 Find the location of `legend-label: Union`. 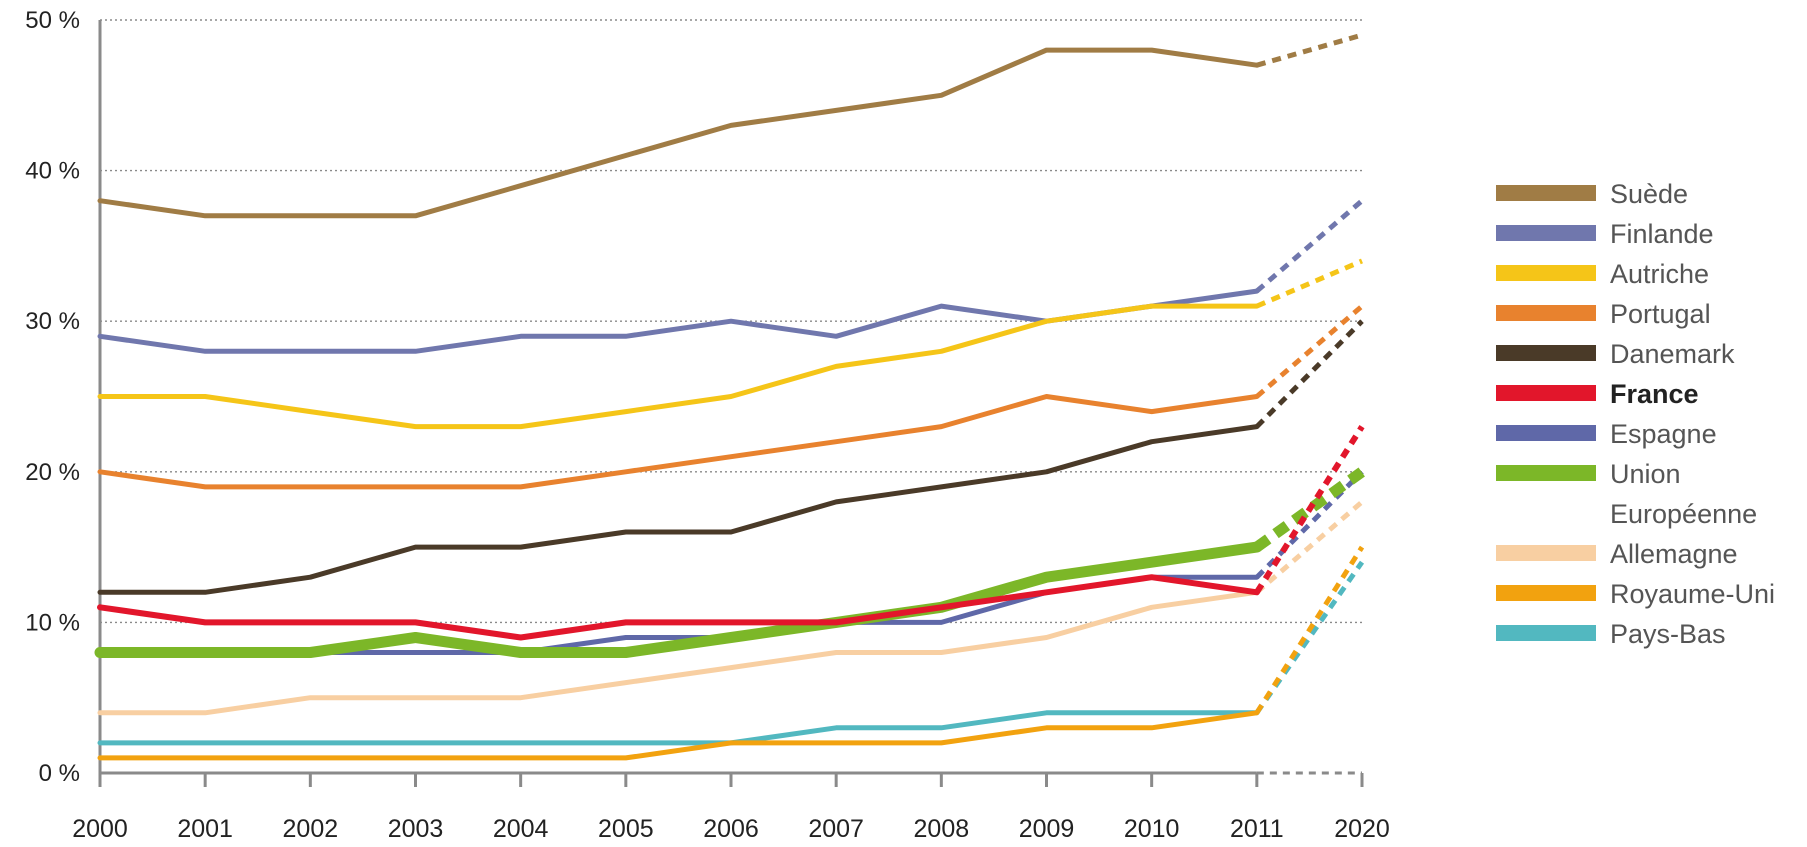

legend-label: Union is located at coordinates (1645, 474).